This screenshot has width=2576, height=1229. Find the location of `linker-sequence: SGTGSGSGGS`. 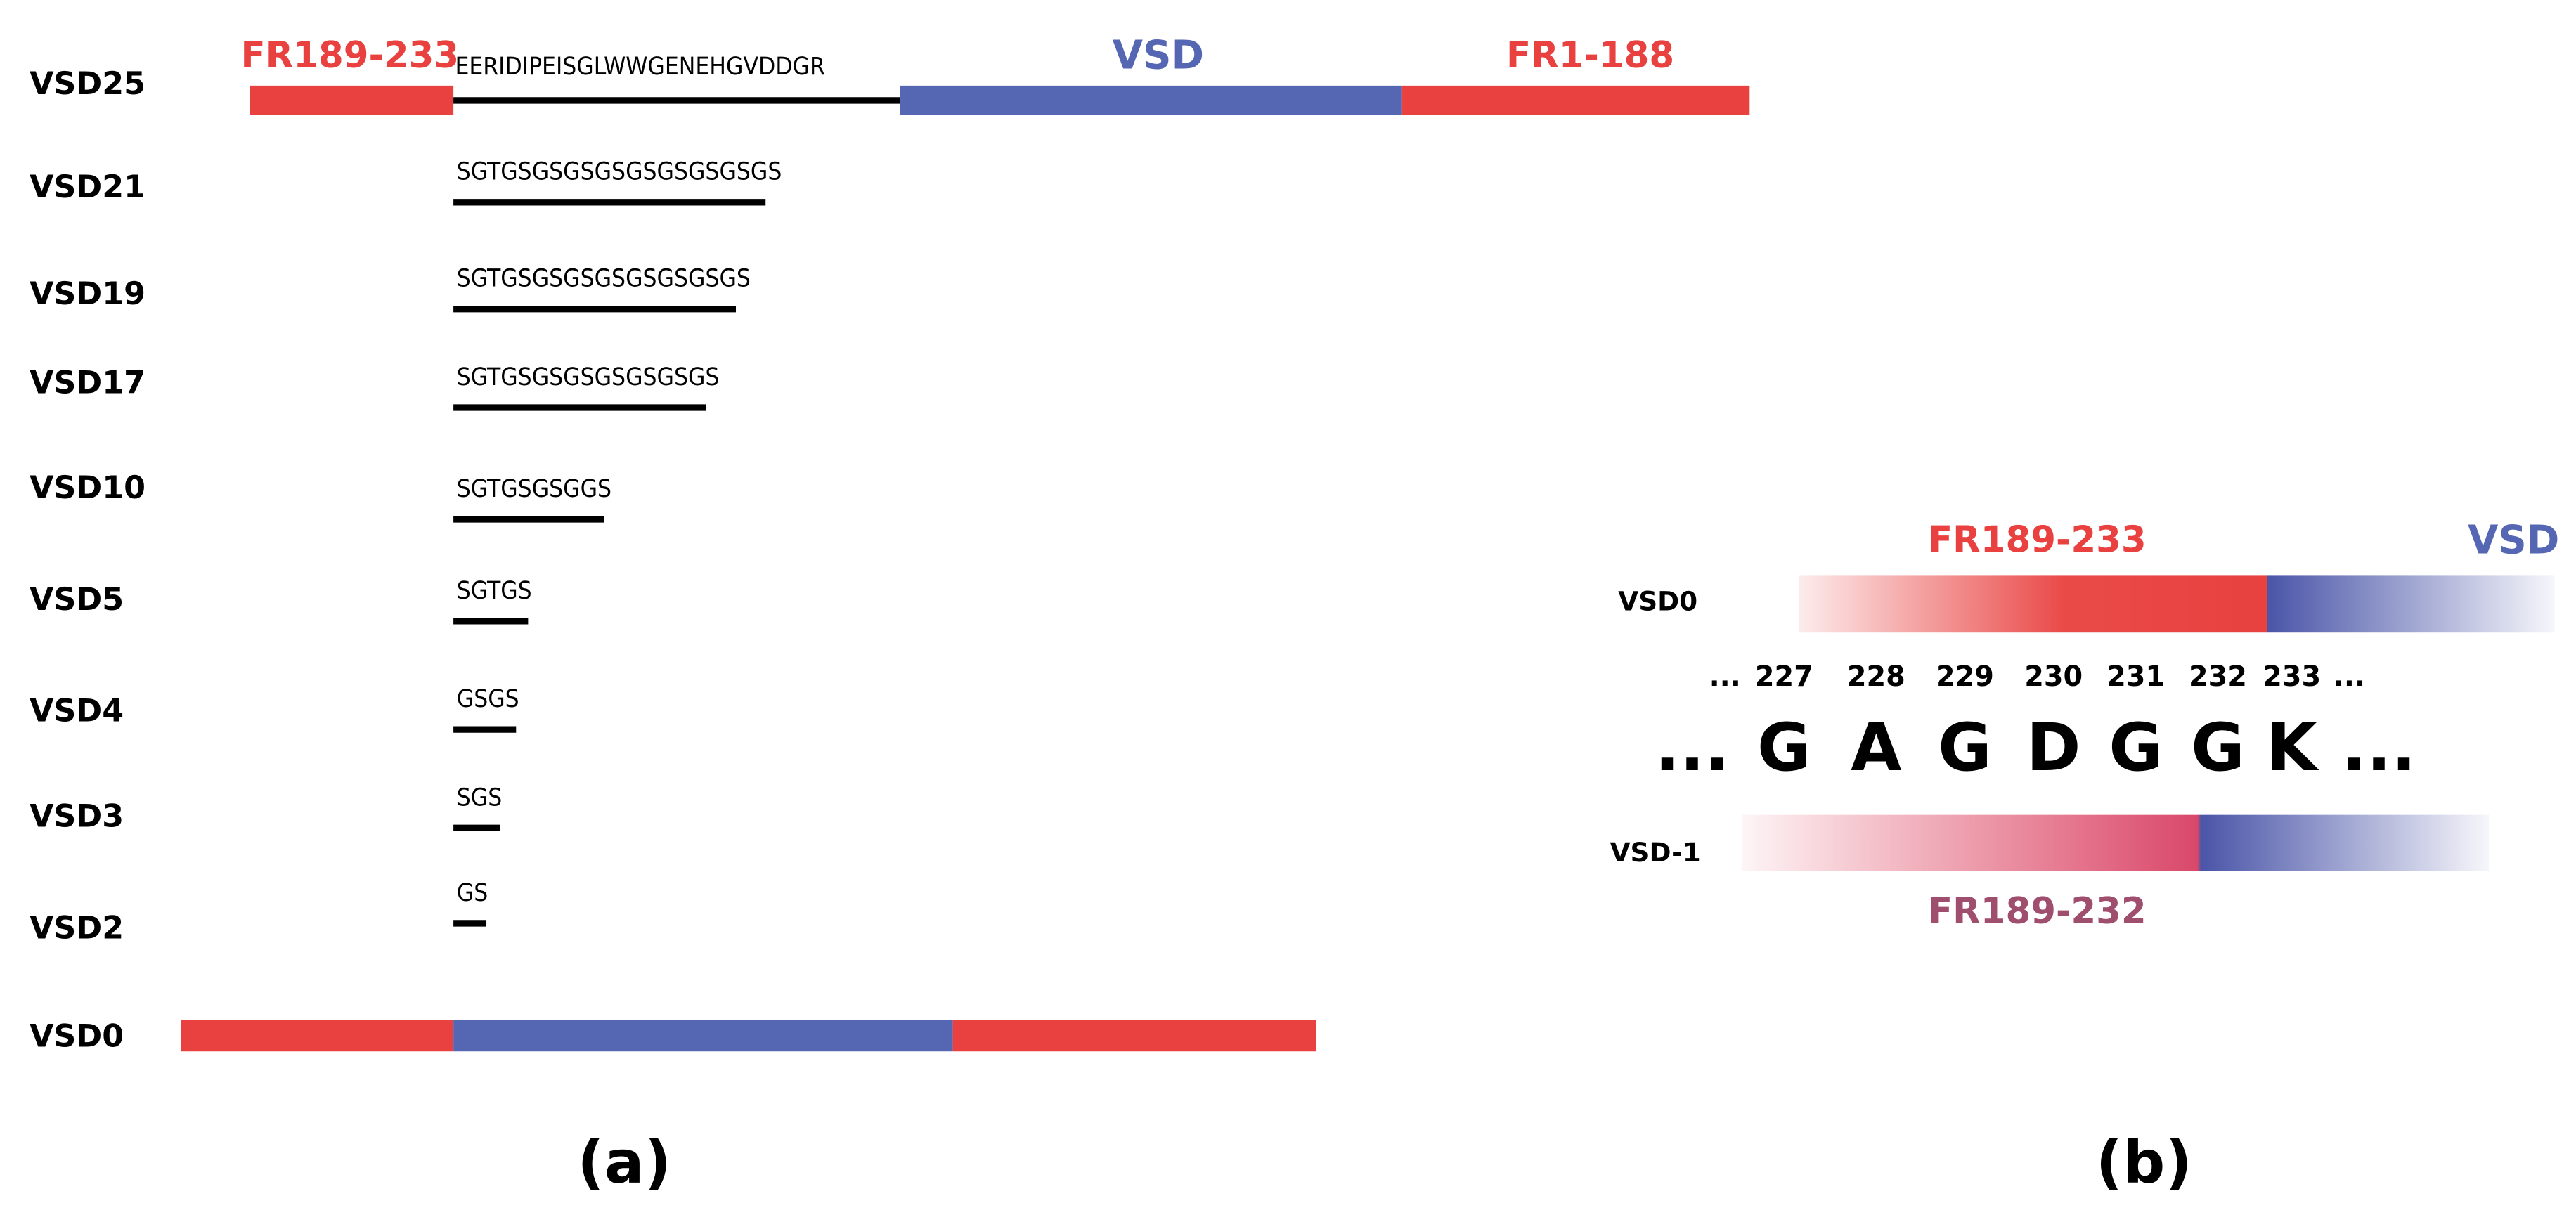

linker-sequence: SGTGSGSGGS is located at coordinates (534, 488).